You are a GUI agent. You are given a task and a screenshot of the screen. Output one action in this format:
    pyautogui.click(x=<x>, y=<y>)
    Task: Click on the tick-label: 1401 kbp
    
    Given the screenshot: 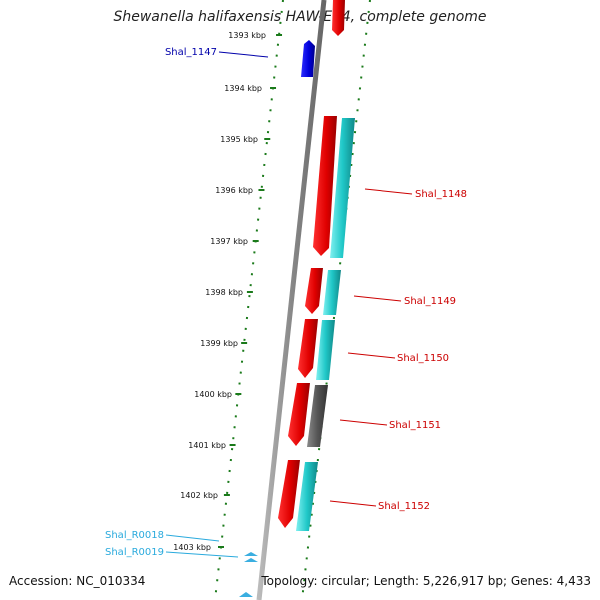 What is the action you would take?
    pyautogui.click(x=207, y=445)
    